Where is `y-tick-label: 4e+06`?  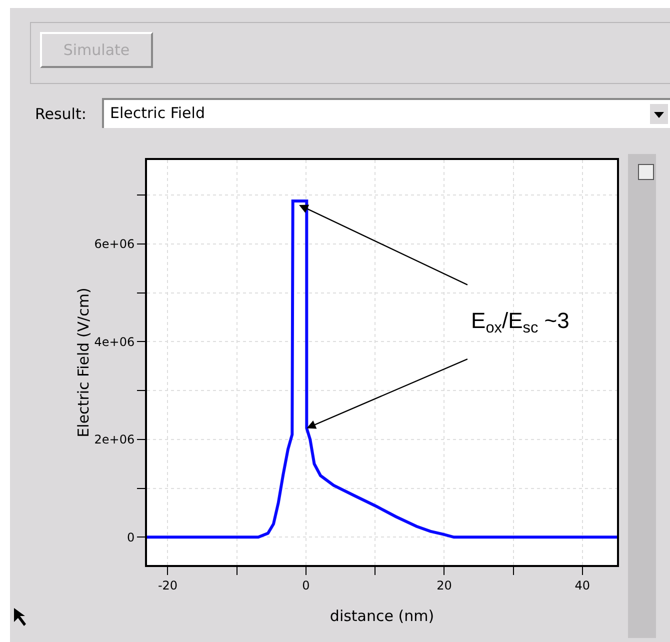 y-tick-label: 4e+06 is located at coordinates (114, 341).